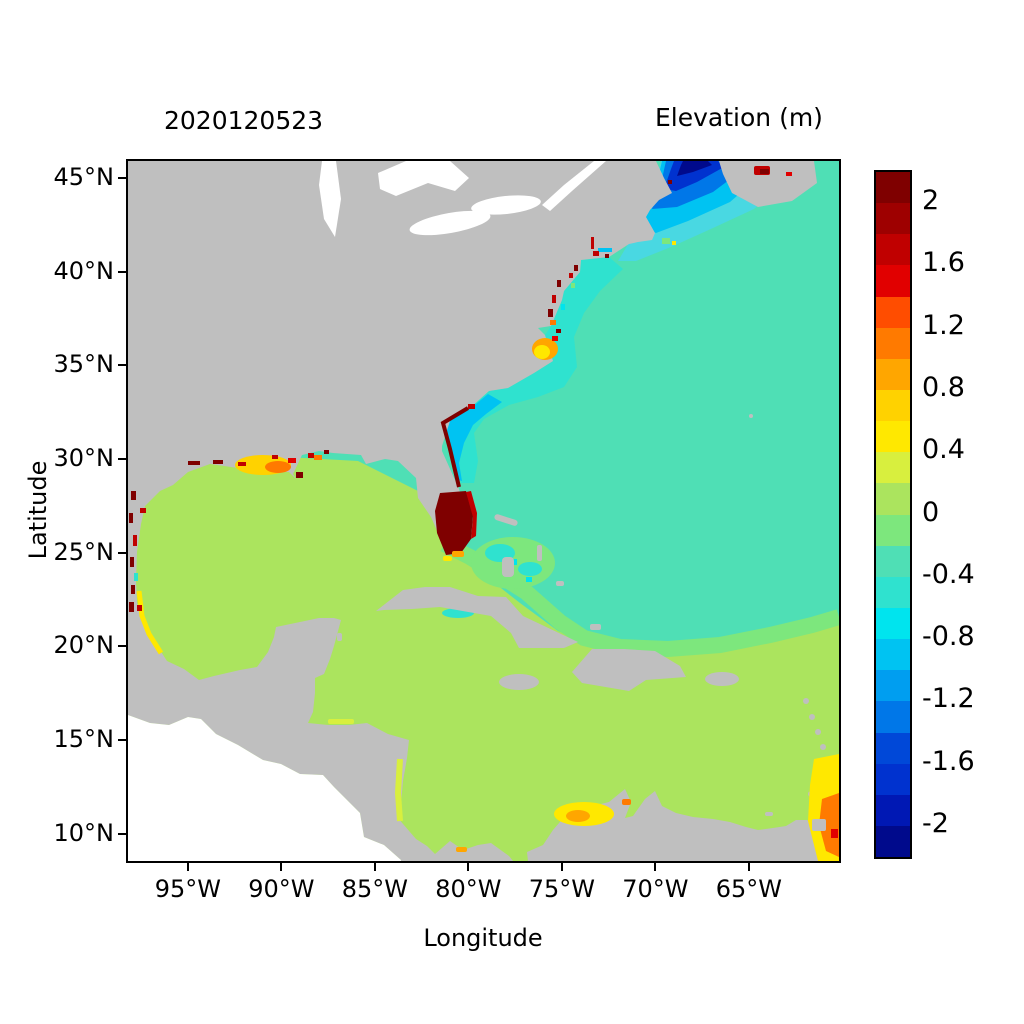 The width and height of the screenshot is (1024, 1024). What do you see at coordinates (819, 825) in the screenshot?
I see `trinidad` at bounding box center [819, 825].